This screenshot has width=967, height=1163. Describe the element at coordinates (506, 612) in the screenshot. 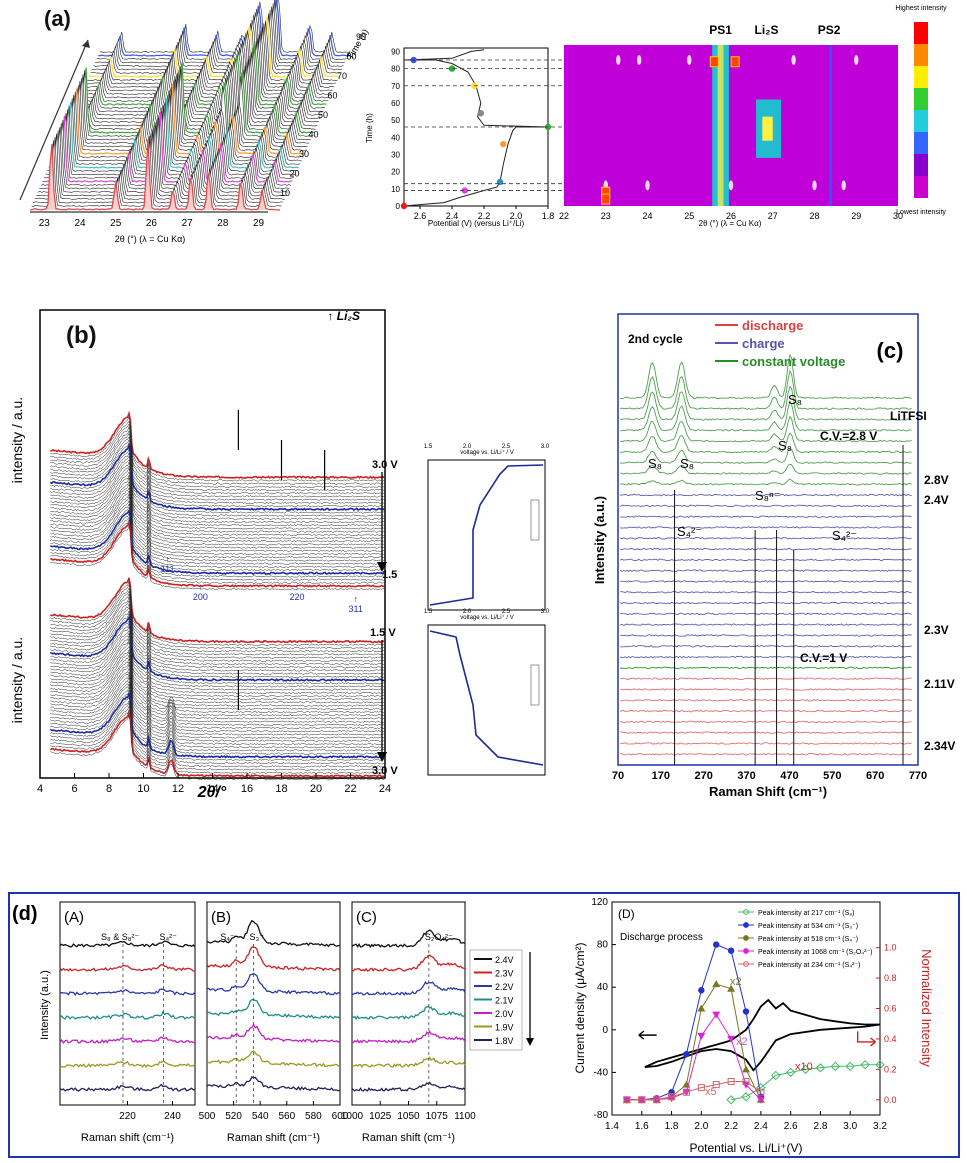

I see `inset-tick: 2.5` at that location.